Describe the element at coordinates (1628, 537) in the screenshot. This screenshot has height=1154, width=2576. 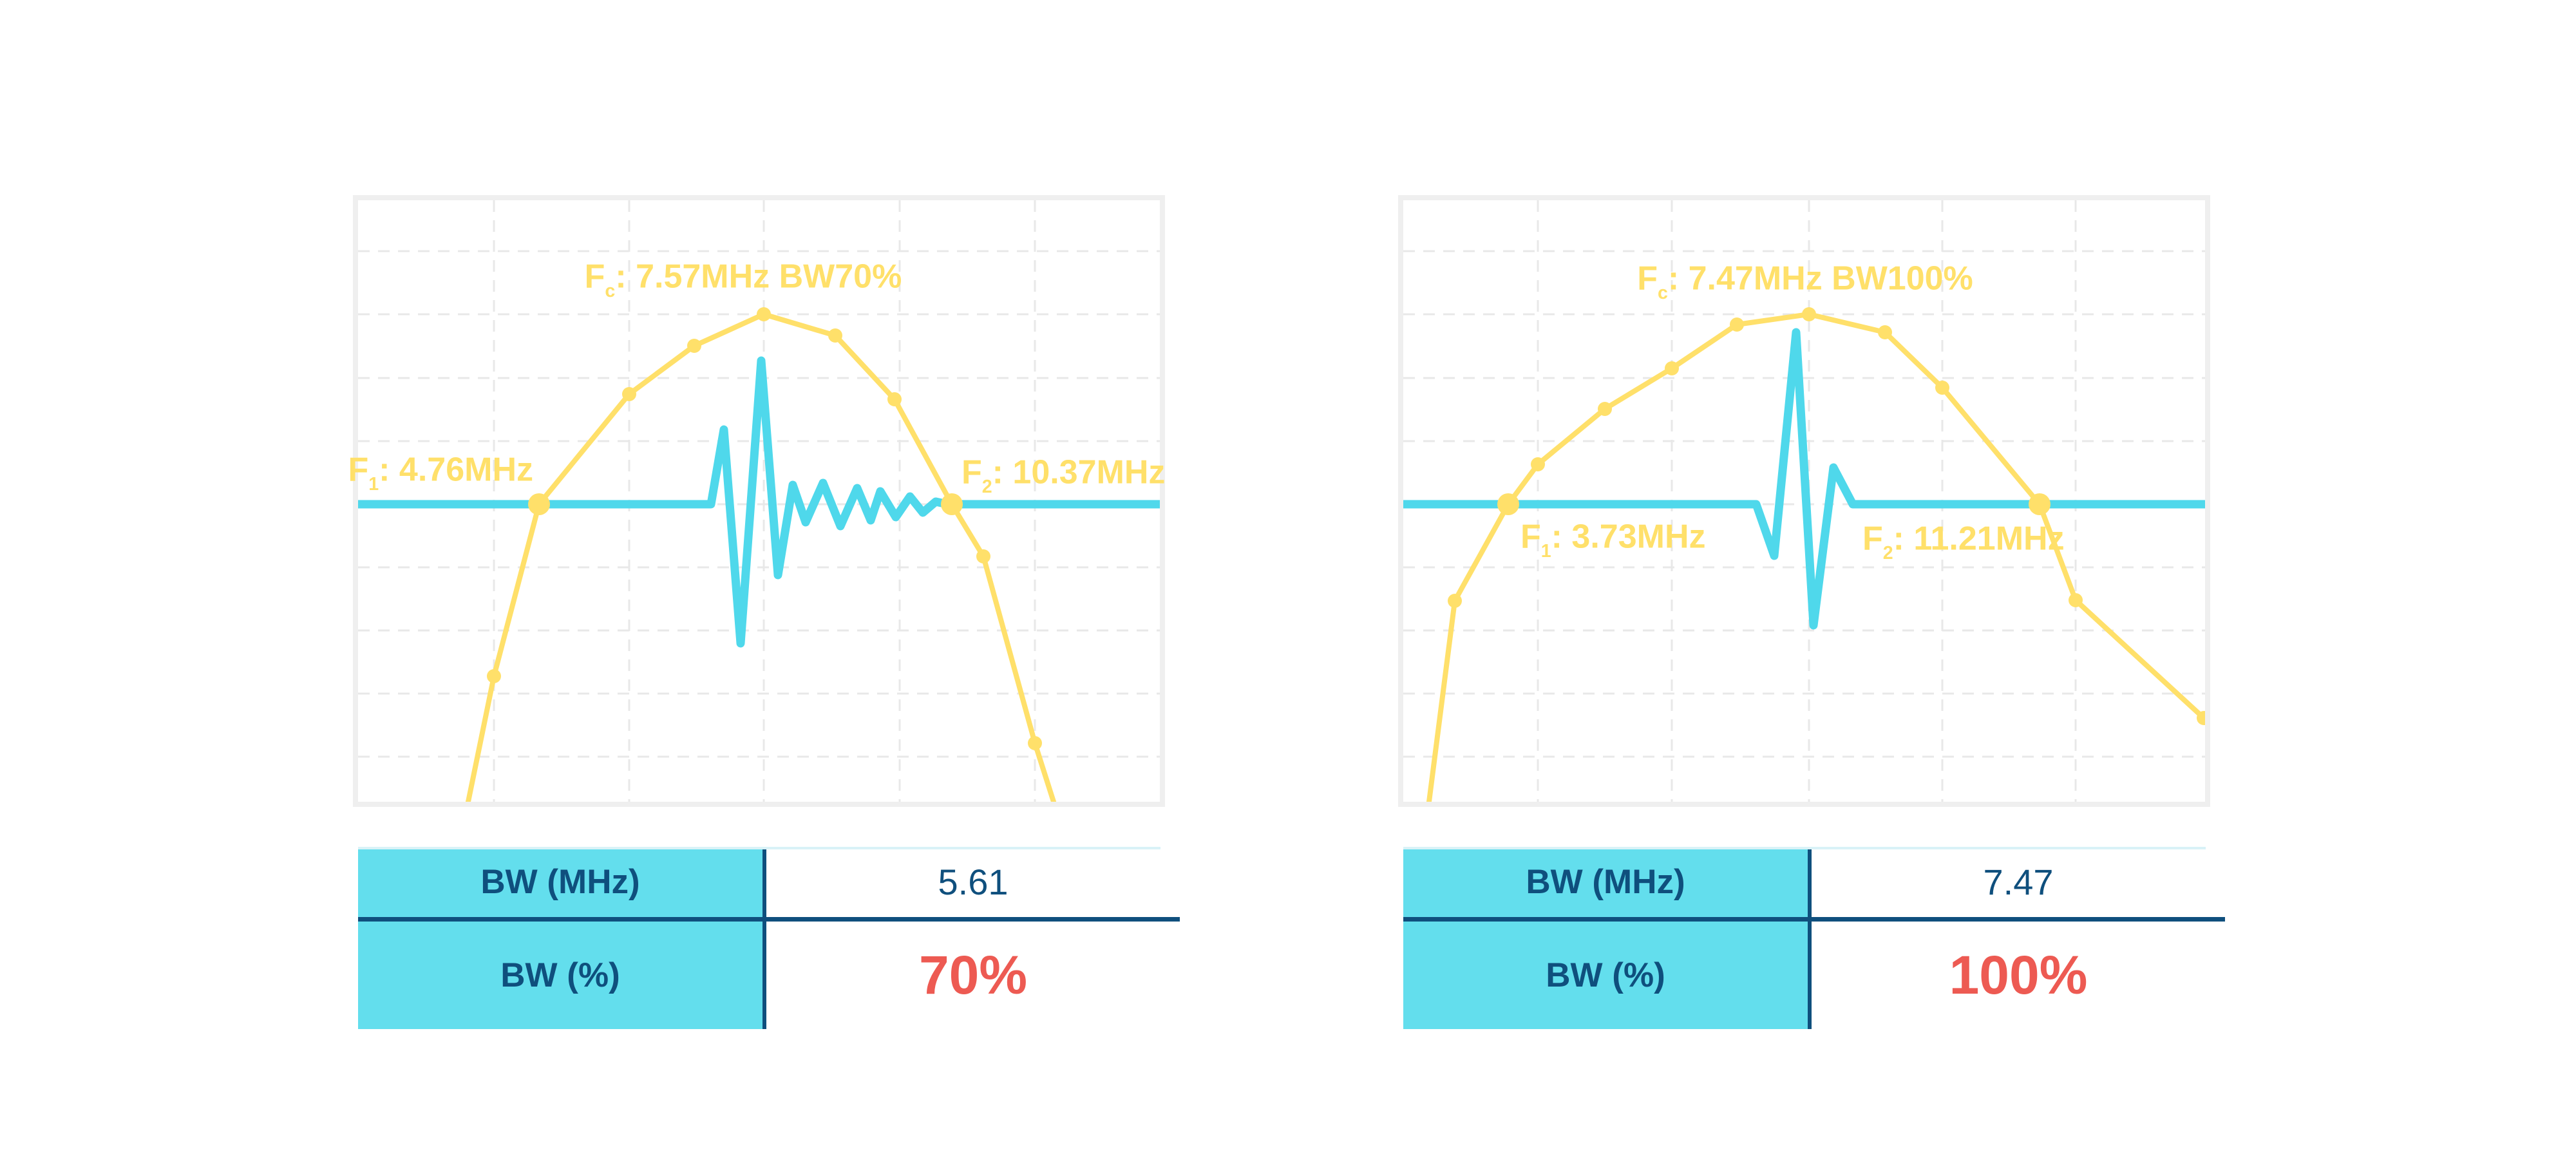
I see `f1-value: : 3.73MHz` at that location.